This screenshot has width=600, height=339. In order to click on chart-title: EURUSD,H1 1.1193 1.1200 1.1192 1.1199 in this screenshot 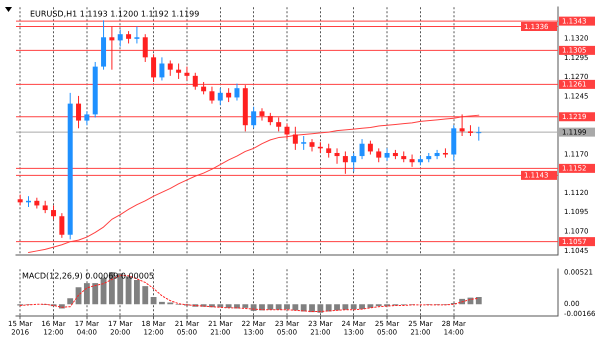, I will do `click(115, 13)`.